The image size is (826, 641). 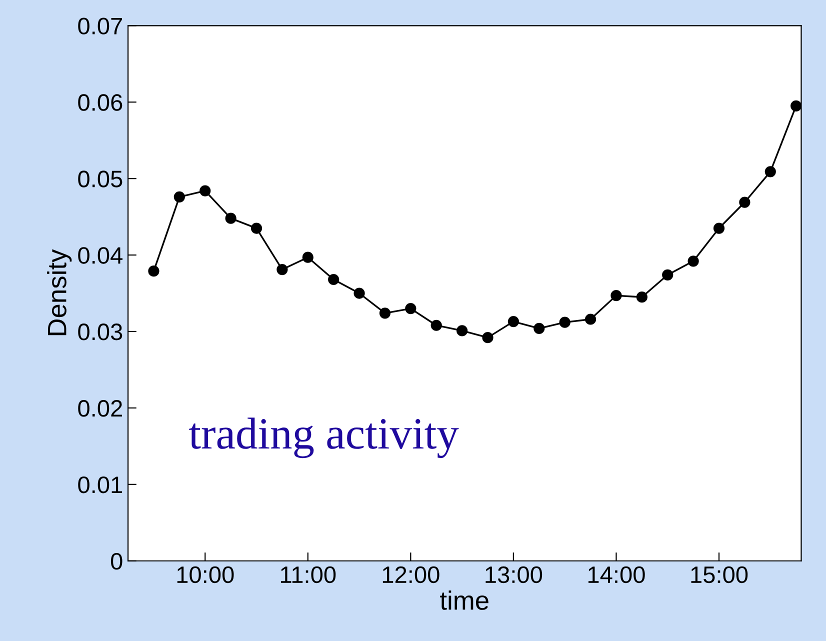 I want to click on y-tick-label: 0.07, so click(x=100, y=26).